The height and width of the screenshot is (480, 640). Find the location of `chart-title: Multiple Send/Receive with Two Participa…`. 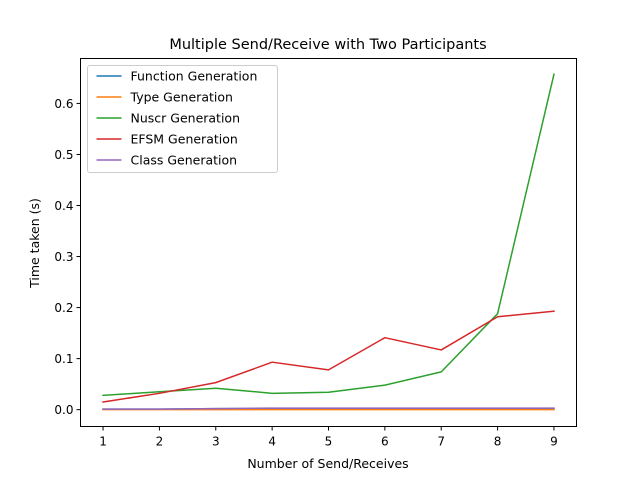

chart-title: Multiple Send/Receive with Two Participa… is located at coordinates (327, 45).